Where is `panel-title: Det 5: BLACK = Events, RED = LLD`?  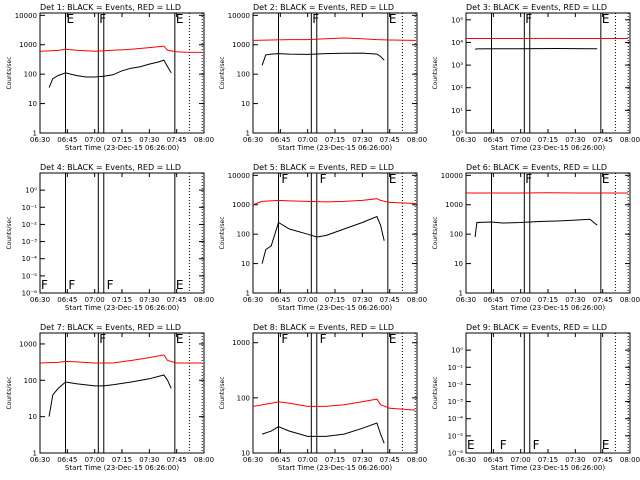
panel-title: Det 5: BLACK = Events, RED = LLD is located at coordinates (323, 167).